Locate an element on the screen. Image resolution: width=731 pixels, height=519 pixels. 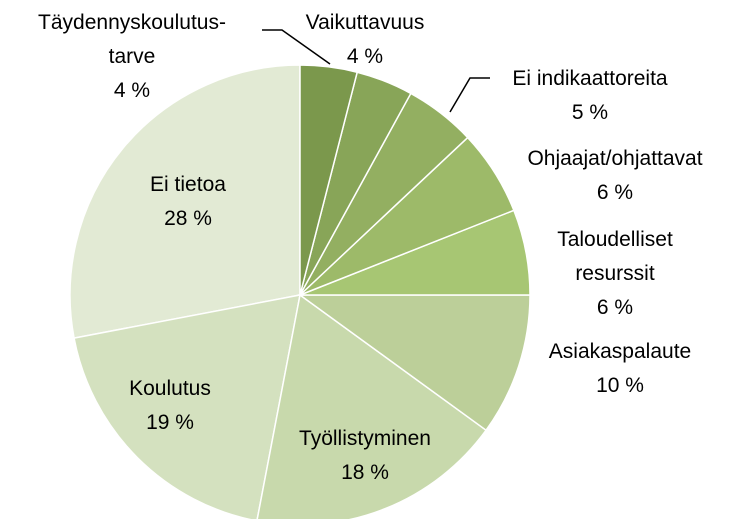
category-label: Vaikuttavuus is located at coordinates (365, 22).